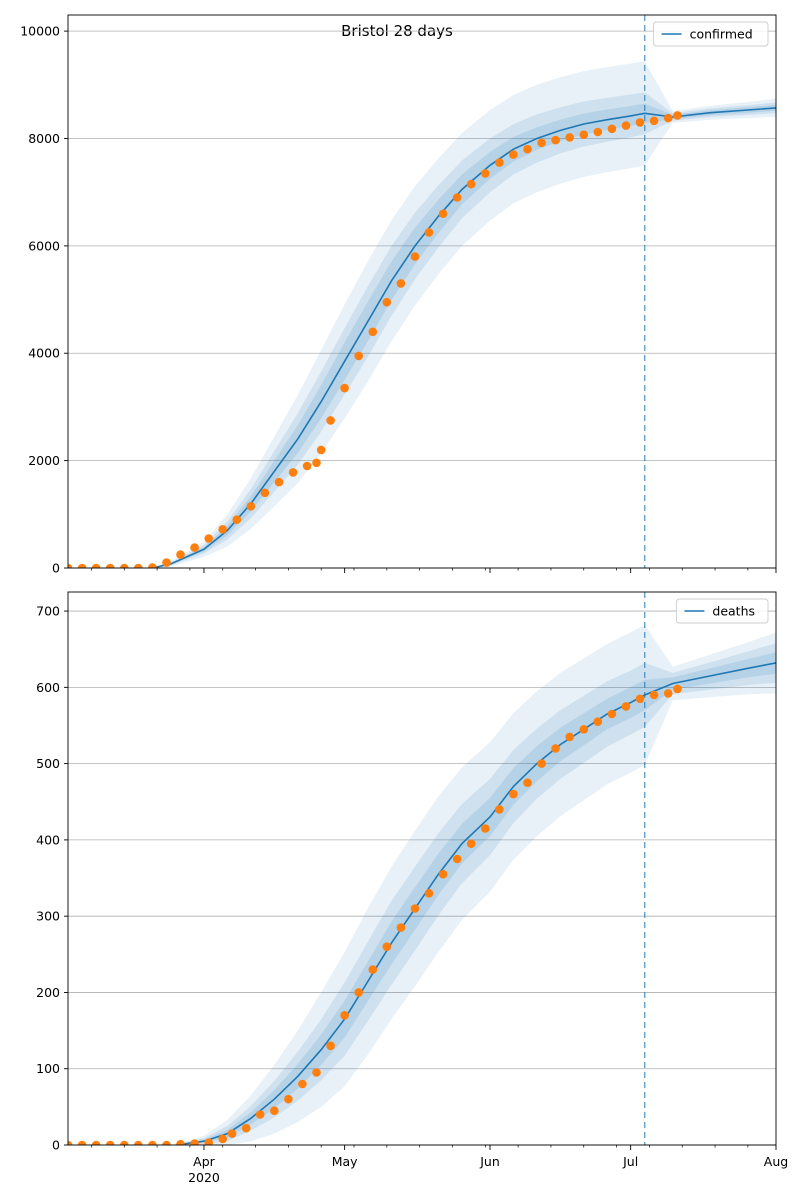 This screenshot has height=1204, width=800. Describe the element at coordinates (48, 1068) in the screenshot. I see `y-tick-label: 100` at that location.